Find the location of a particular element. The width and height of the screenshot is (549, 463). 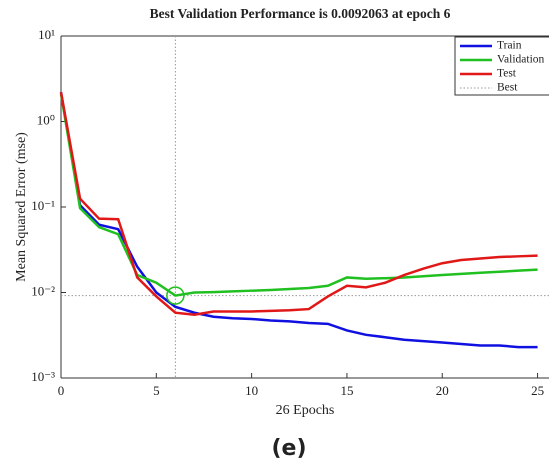

y-tick-label: 10⁻¹ is located at coordinates (43, 205).